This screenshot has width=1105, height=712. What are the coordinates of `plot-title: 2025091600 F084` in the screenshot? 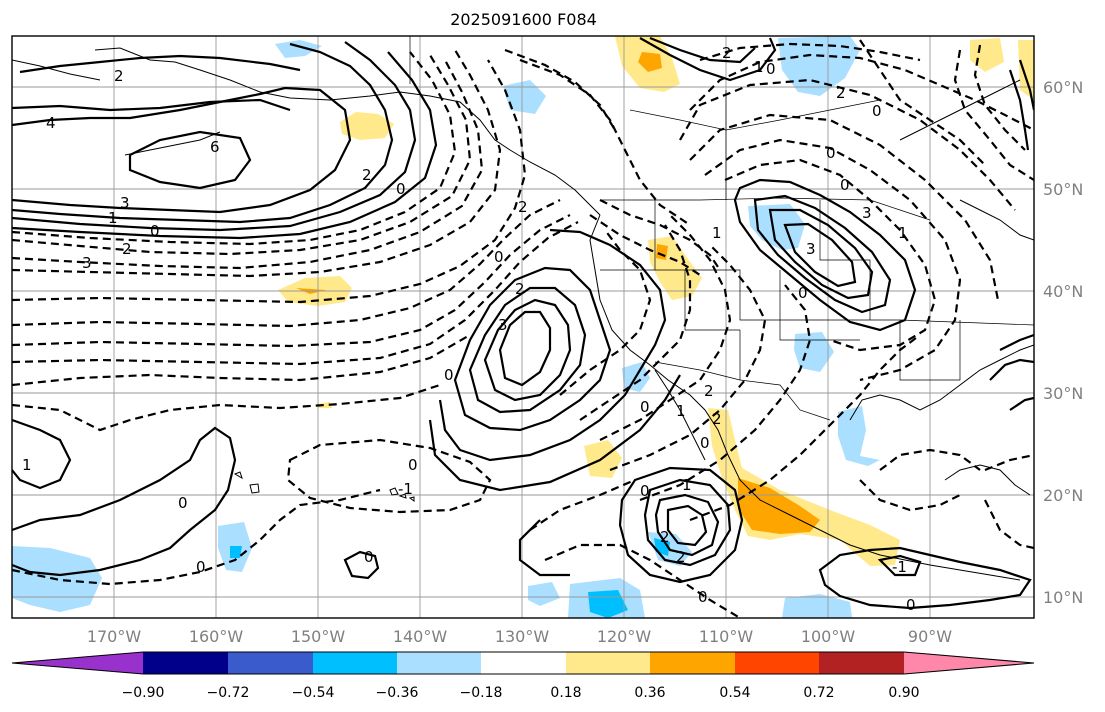 It's located at (523, 19).